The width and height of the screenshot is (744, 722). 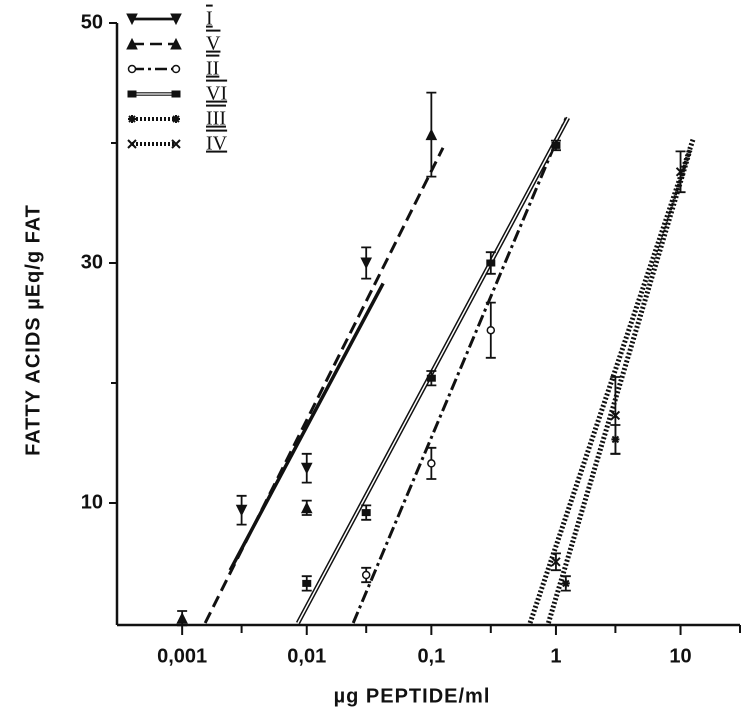 I want to click on x-tick-label: 0,001, so click(x=182, y=656).